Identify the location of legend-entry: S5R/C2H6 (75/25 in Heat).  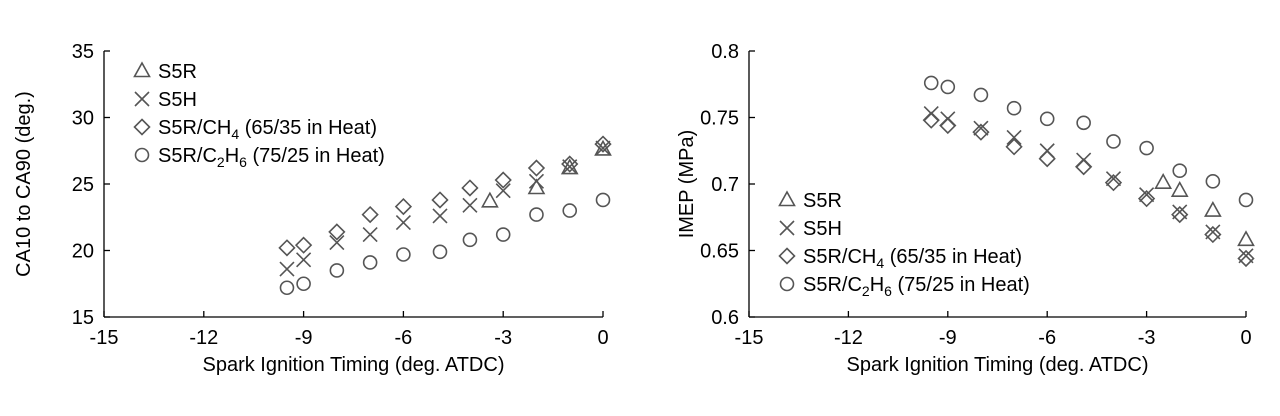
(904, 286).